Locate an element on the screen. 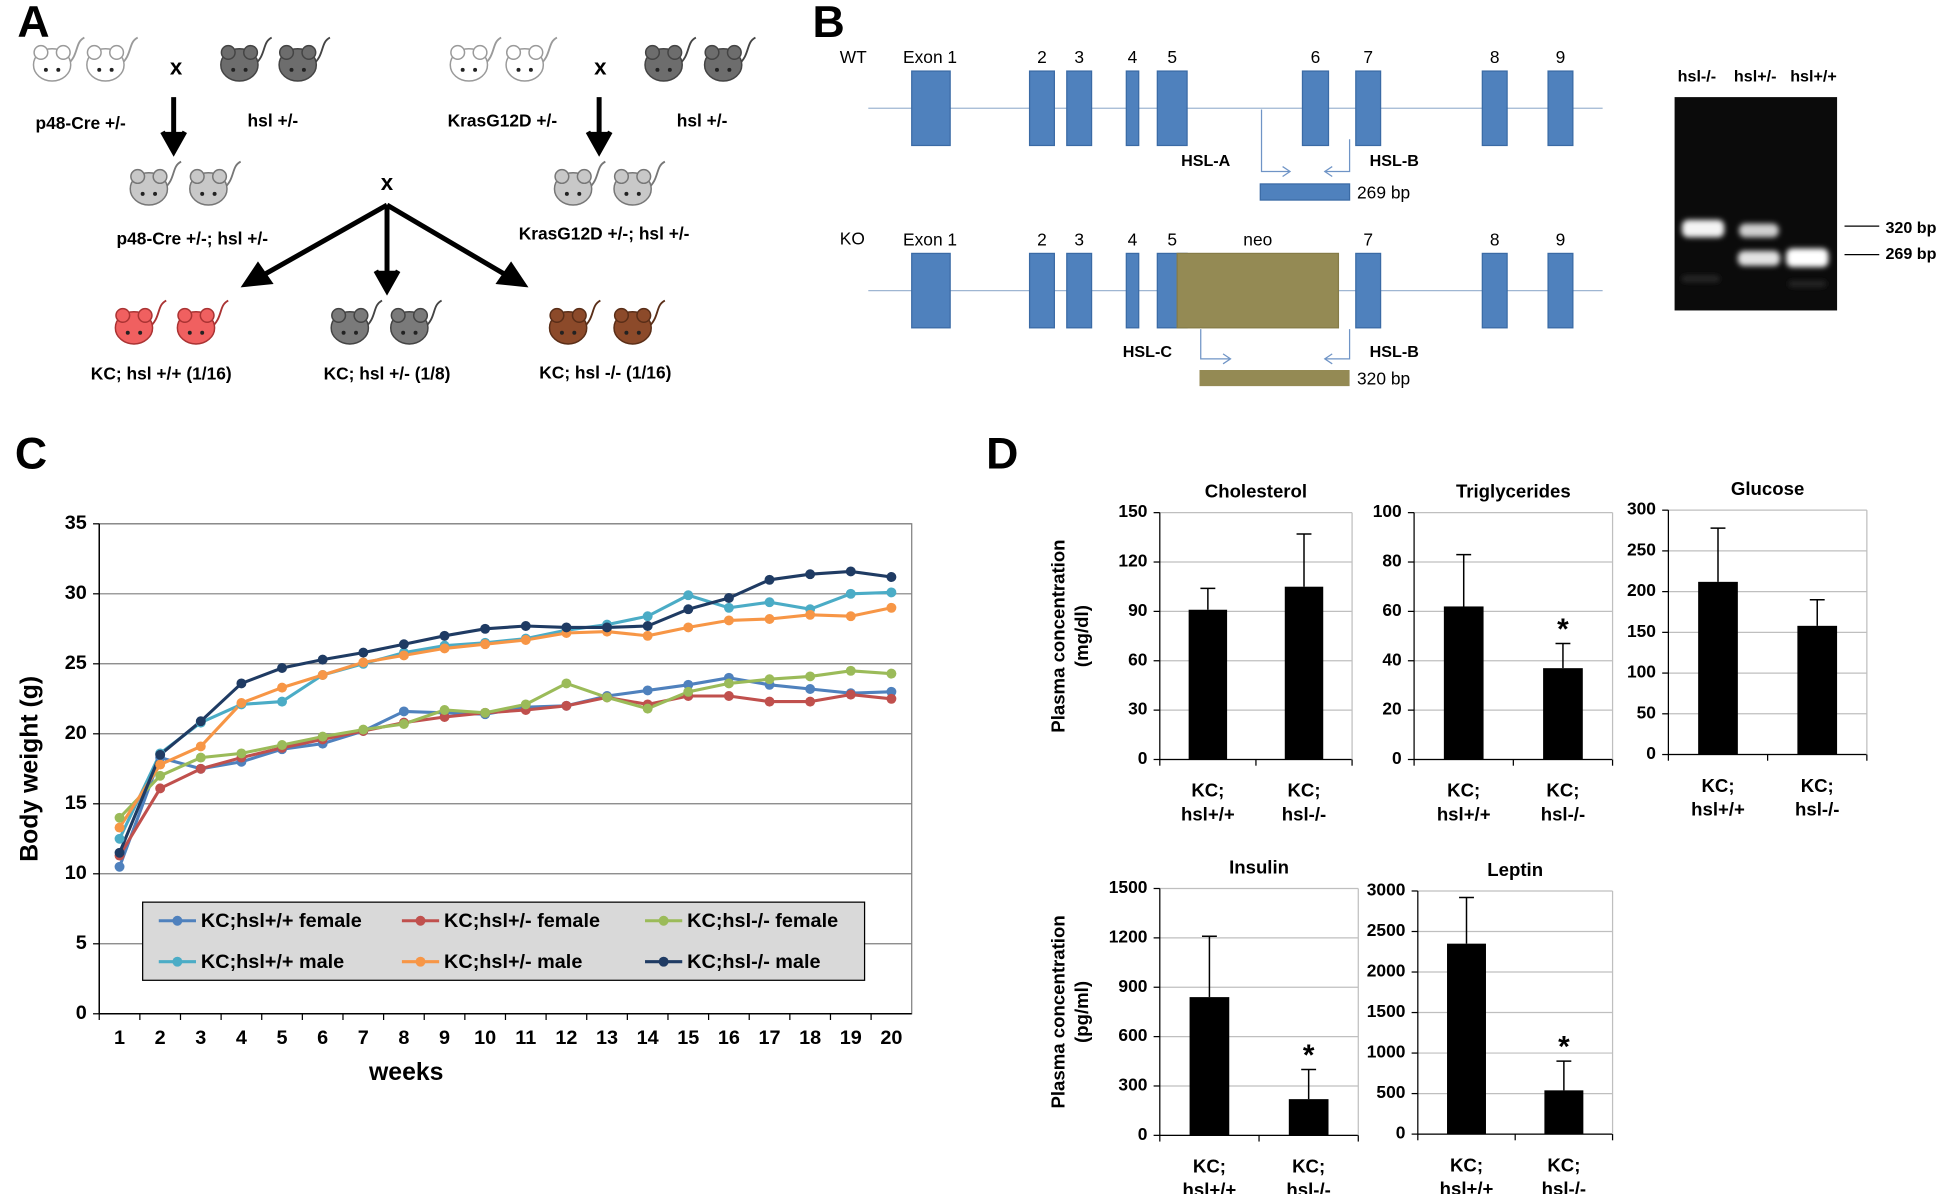  neo-cassette is located at coordinates (1258, 290).